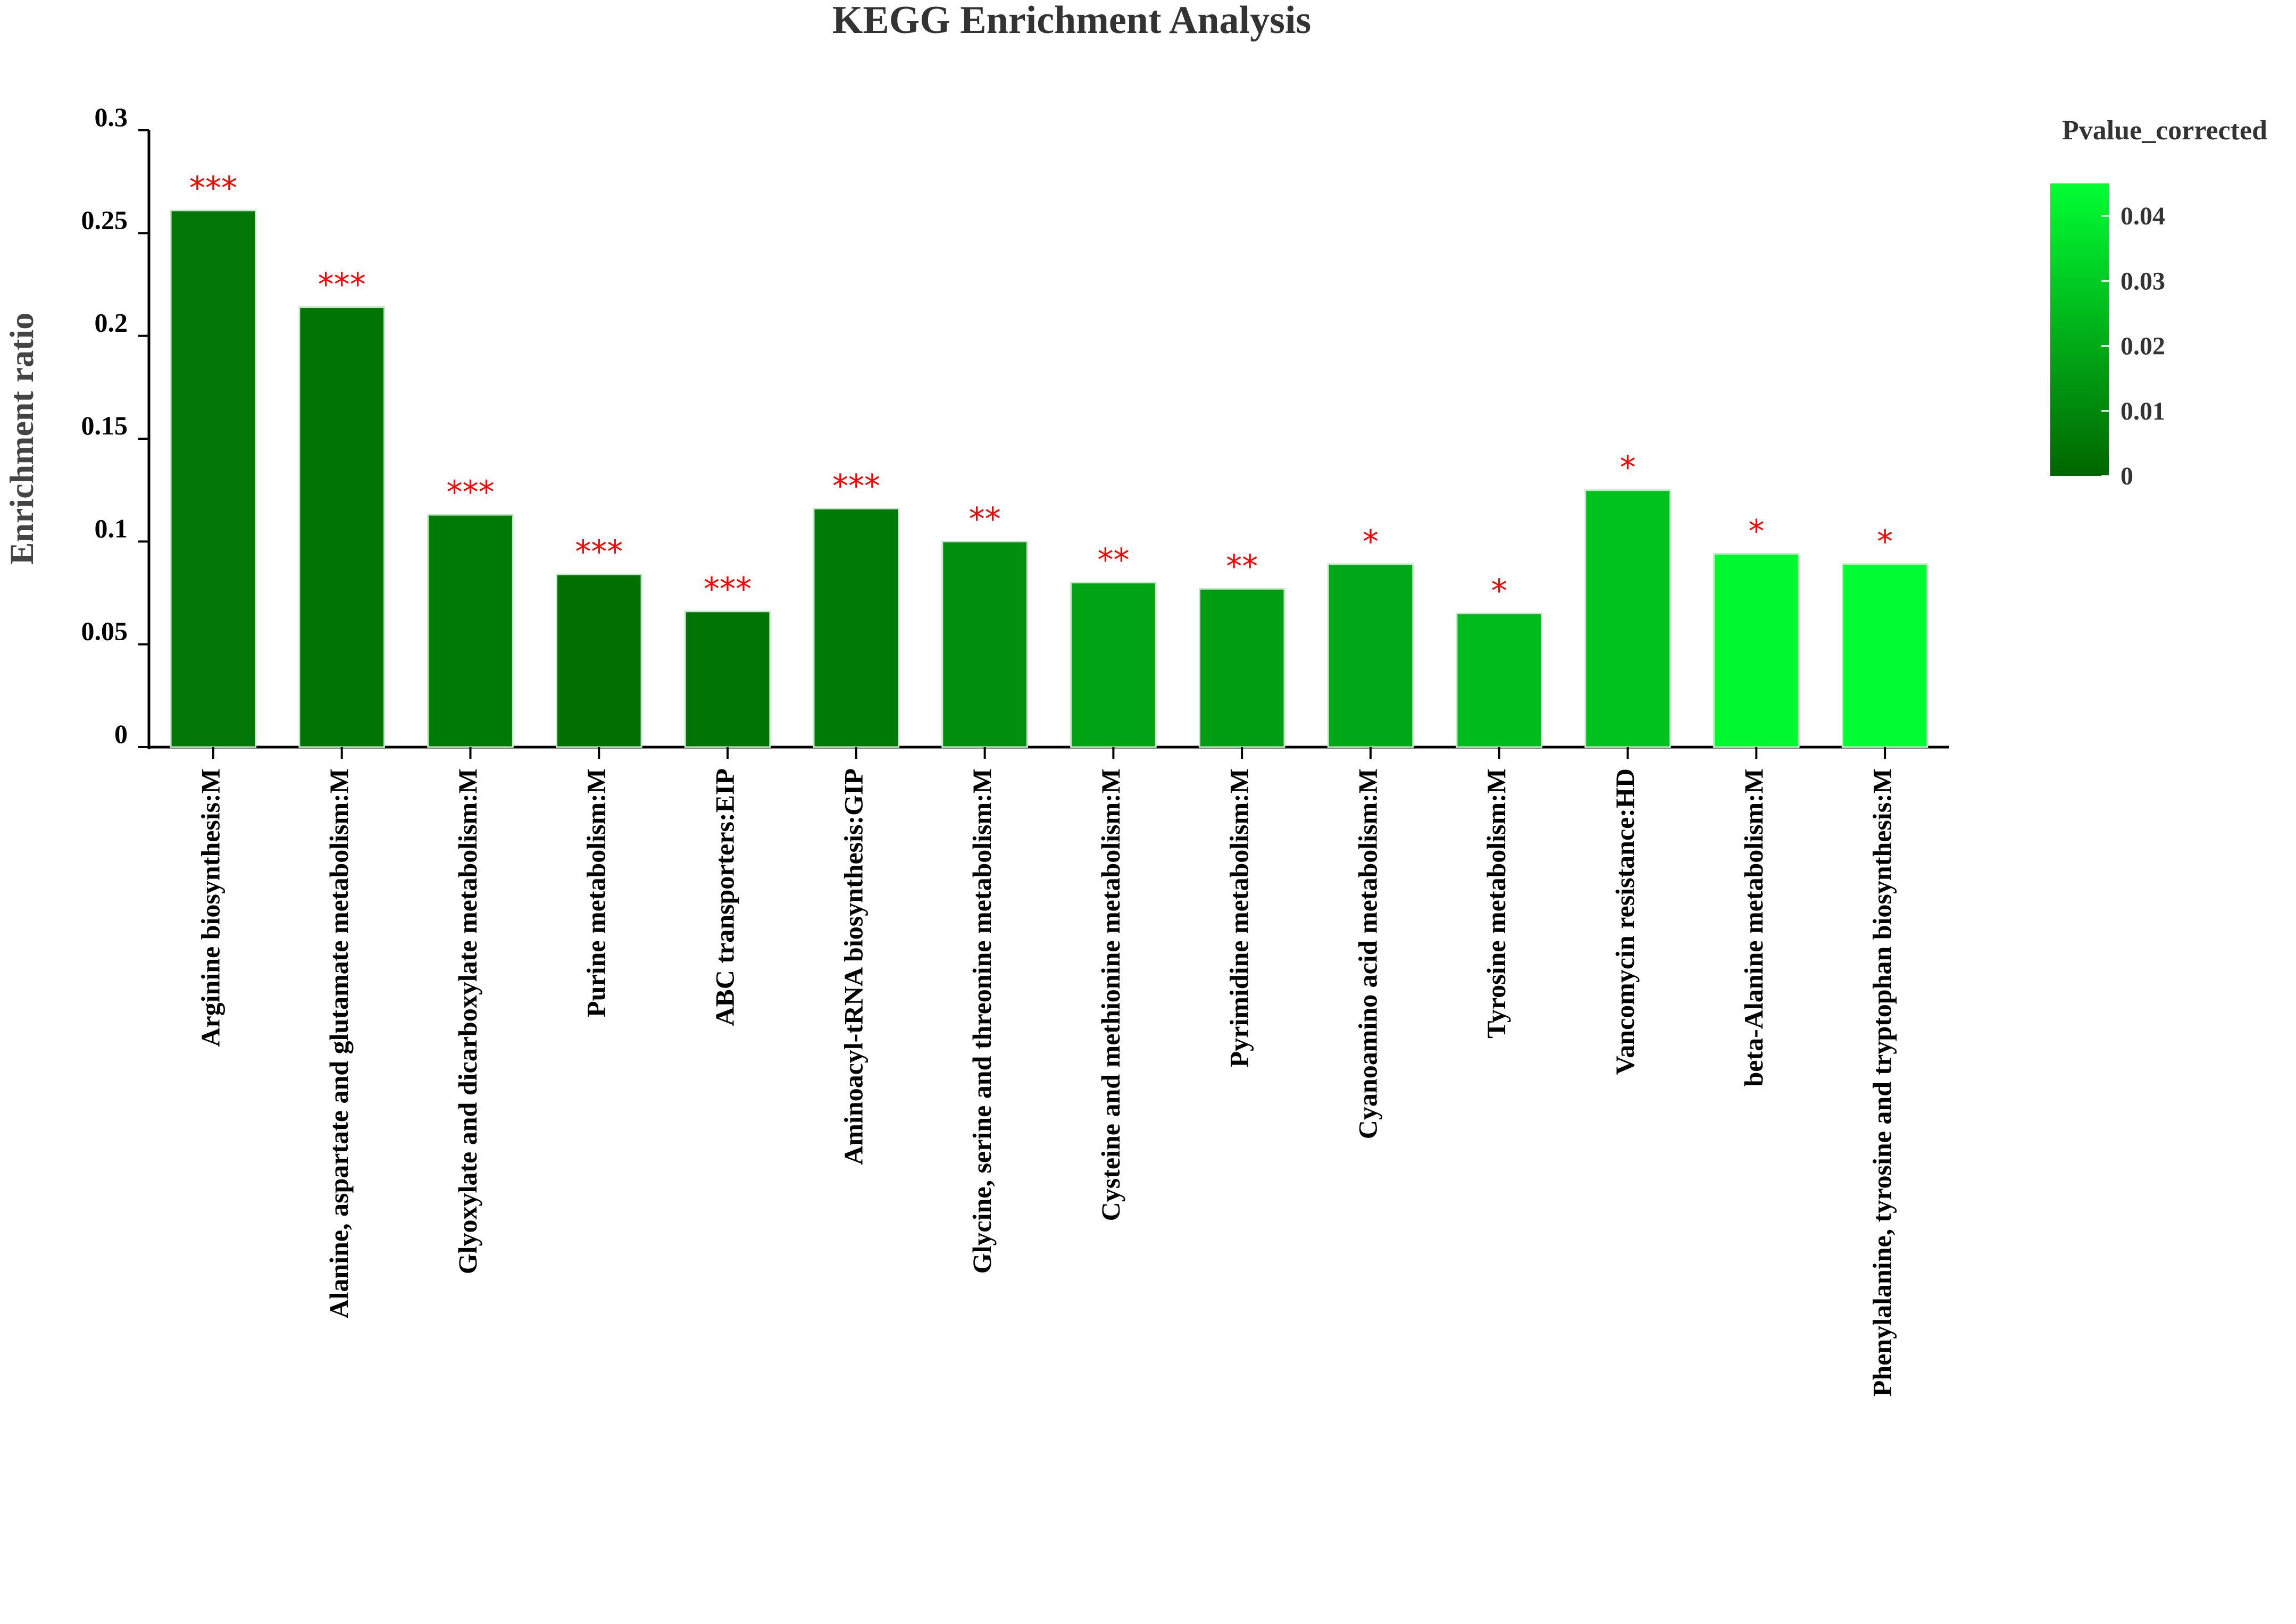  Describe the element at coordinates (2079, 329) in the screenshot. I see `legend-gradient-bar` at that location.